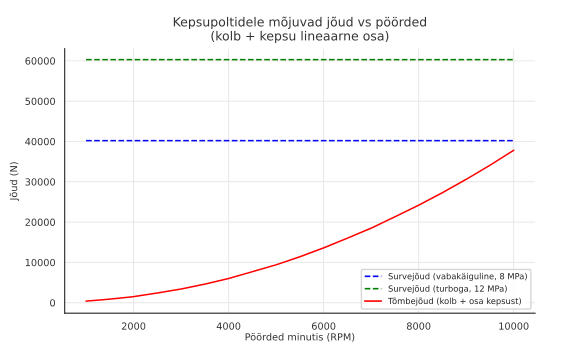 The height and width of the screenshot is (348, 588). I want to click on y-tick-label: 20000, so click(40, 222).